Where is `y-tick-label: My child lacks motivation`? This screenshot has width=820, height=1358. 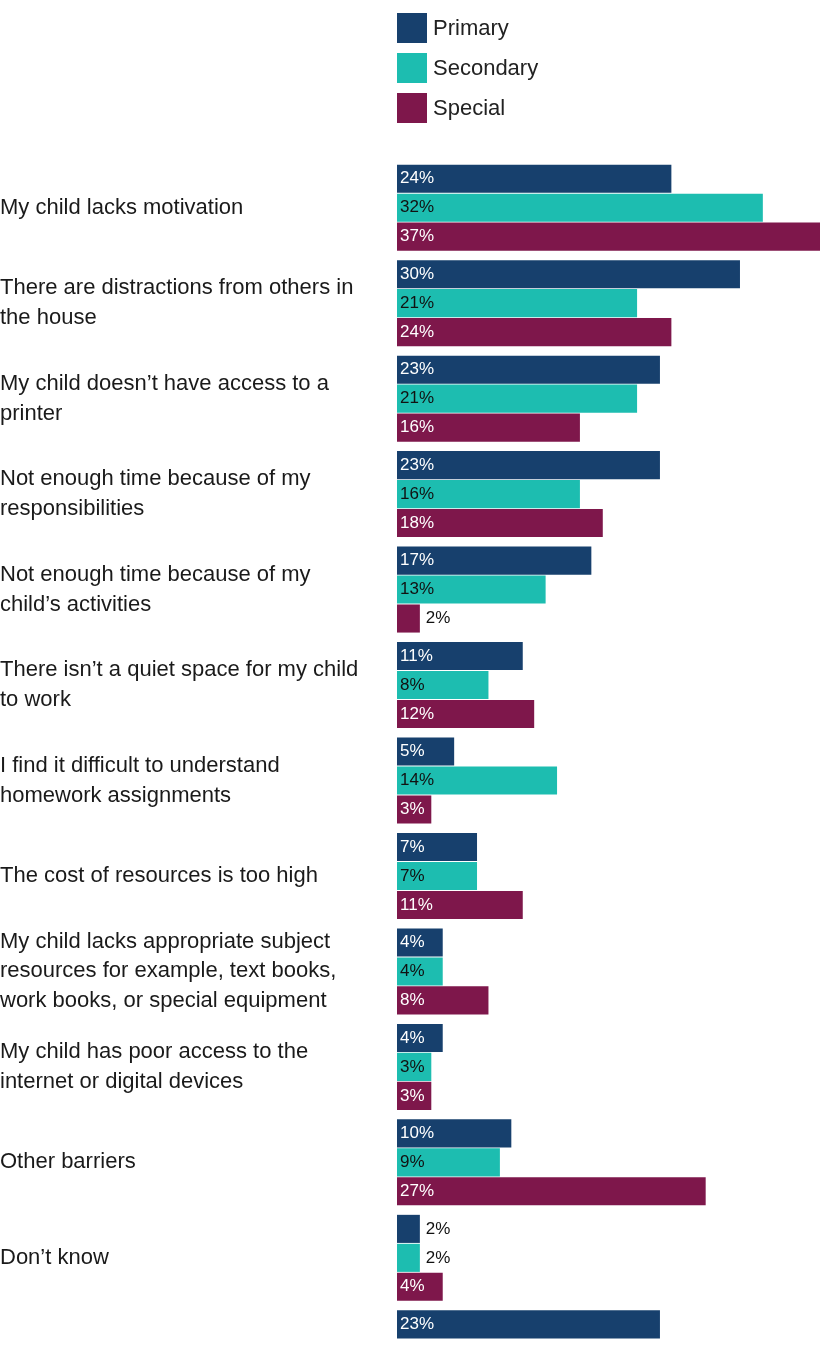 y-tick-label: My child lacks motivation is located at coordinates (122, 206).